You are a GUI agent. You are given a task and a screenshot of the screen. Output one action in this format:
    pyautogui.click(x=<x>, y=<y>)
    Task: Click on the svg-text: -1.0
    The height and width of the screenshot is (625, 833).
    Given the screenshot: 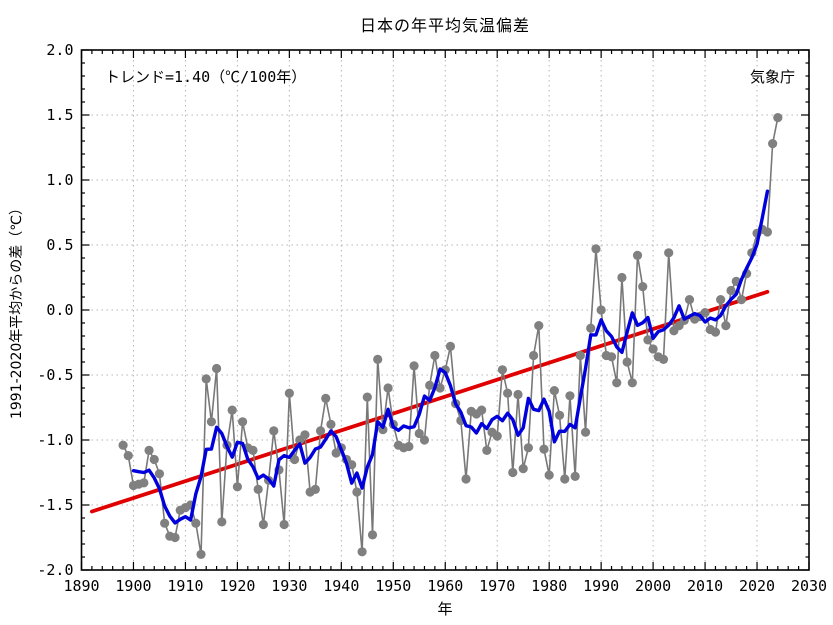 What is the action you would take?
    pyautogui.click(x=55, y=440)
    